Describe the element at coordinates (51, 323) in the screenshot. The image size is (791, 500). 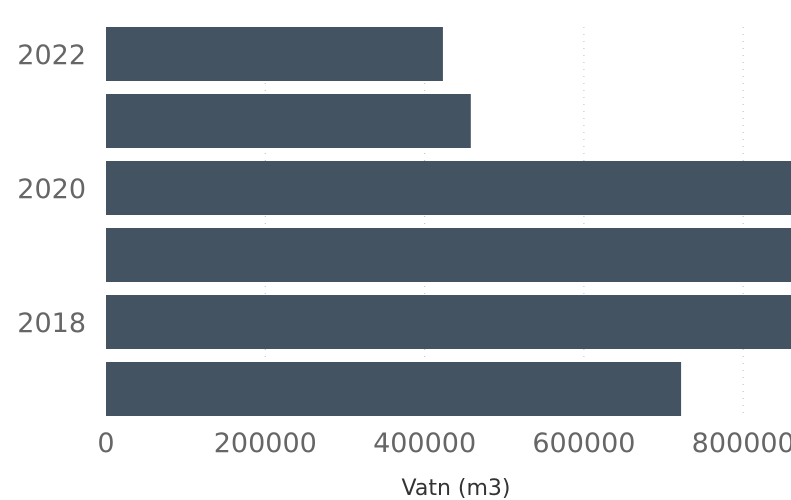
I see `y-tick-label: 2018` at that location.